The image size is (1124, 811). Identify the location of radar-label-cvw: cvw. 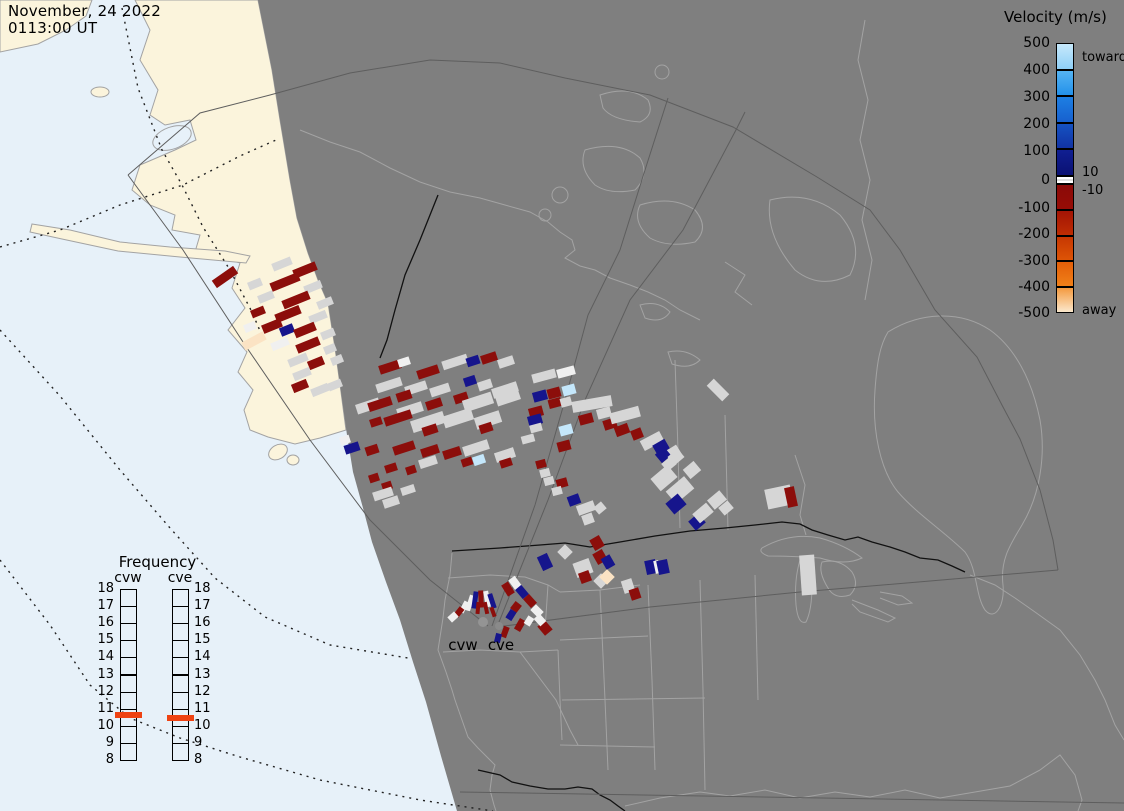
(462, 645).